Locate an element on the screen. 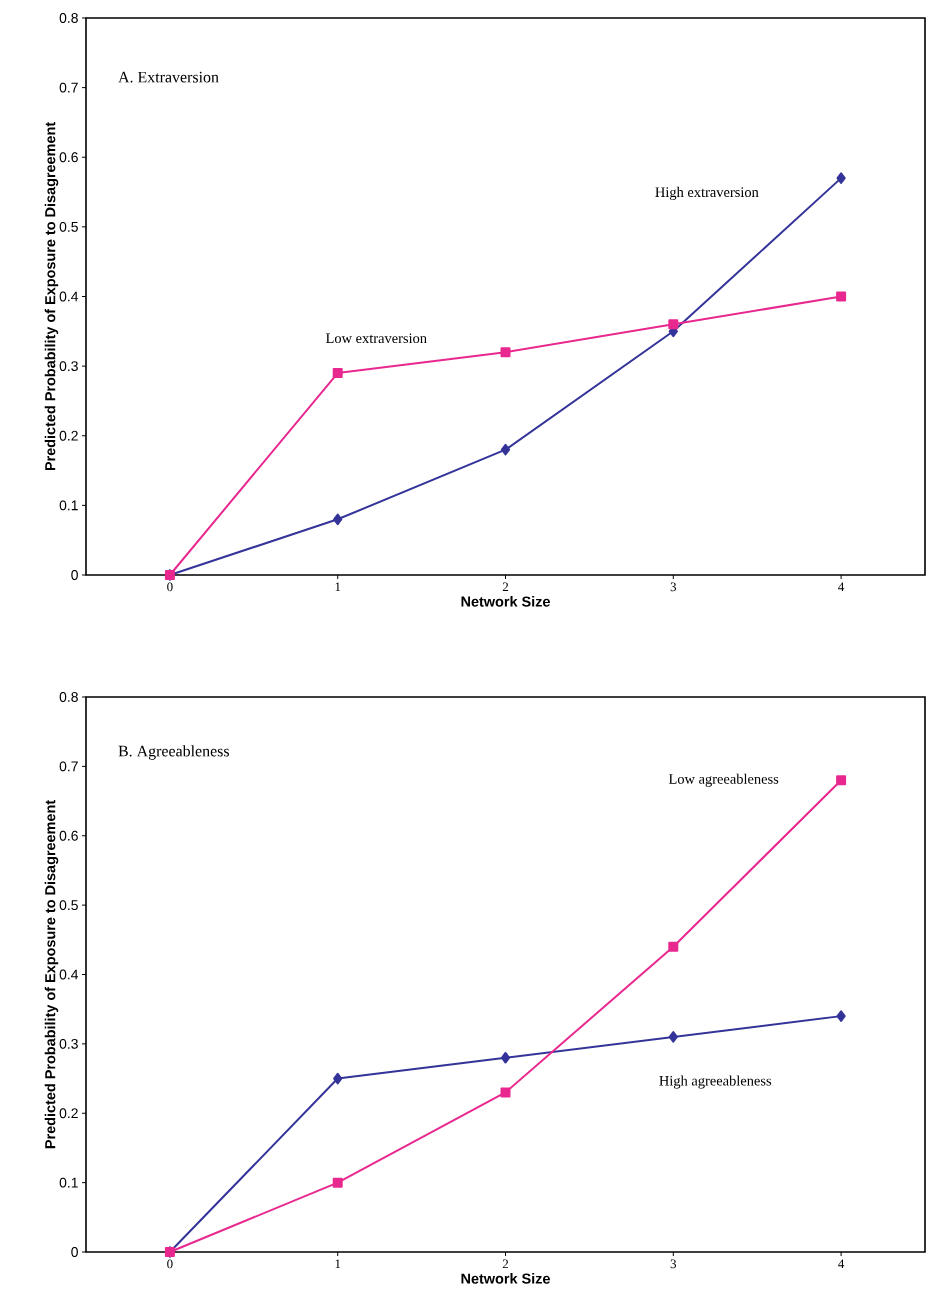  annotation: B. Agreeableness is located at coordinates (173, 752).